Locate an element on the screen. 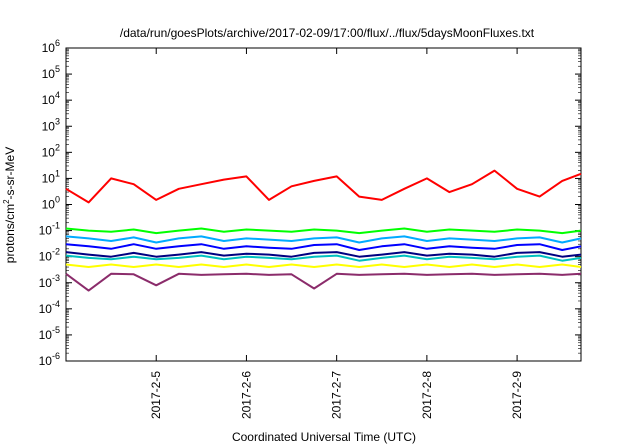  y-tick-label: 10⁰ is located at coordinates (51, 203).